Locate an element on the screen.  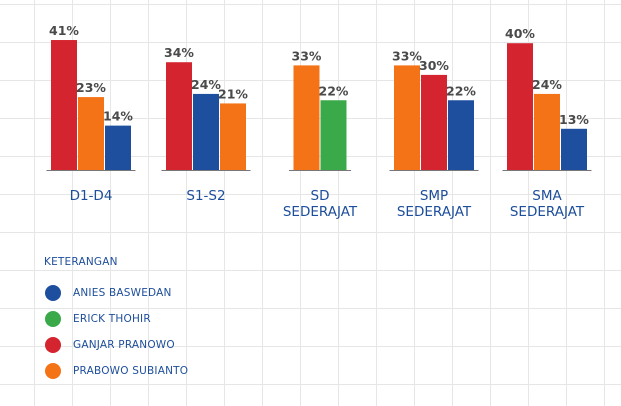
legend-item-erick-thohir: ERICK THOHIR is located at coordinates (116, 319).